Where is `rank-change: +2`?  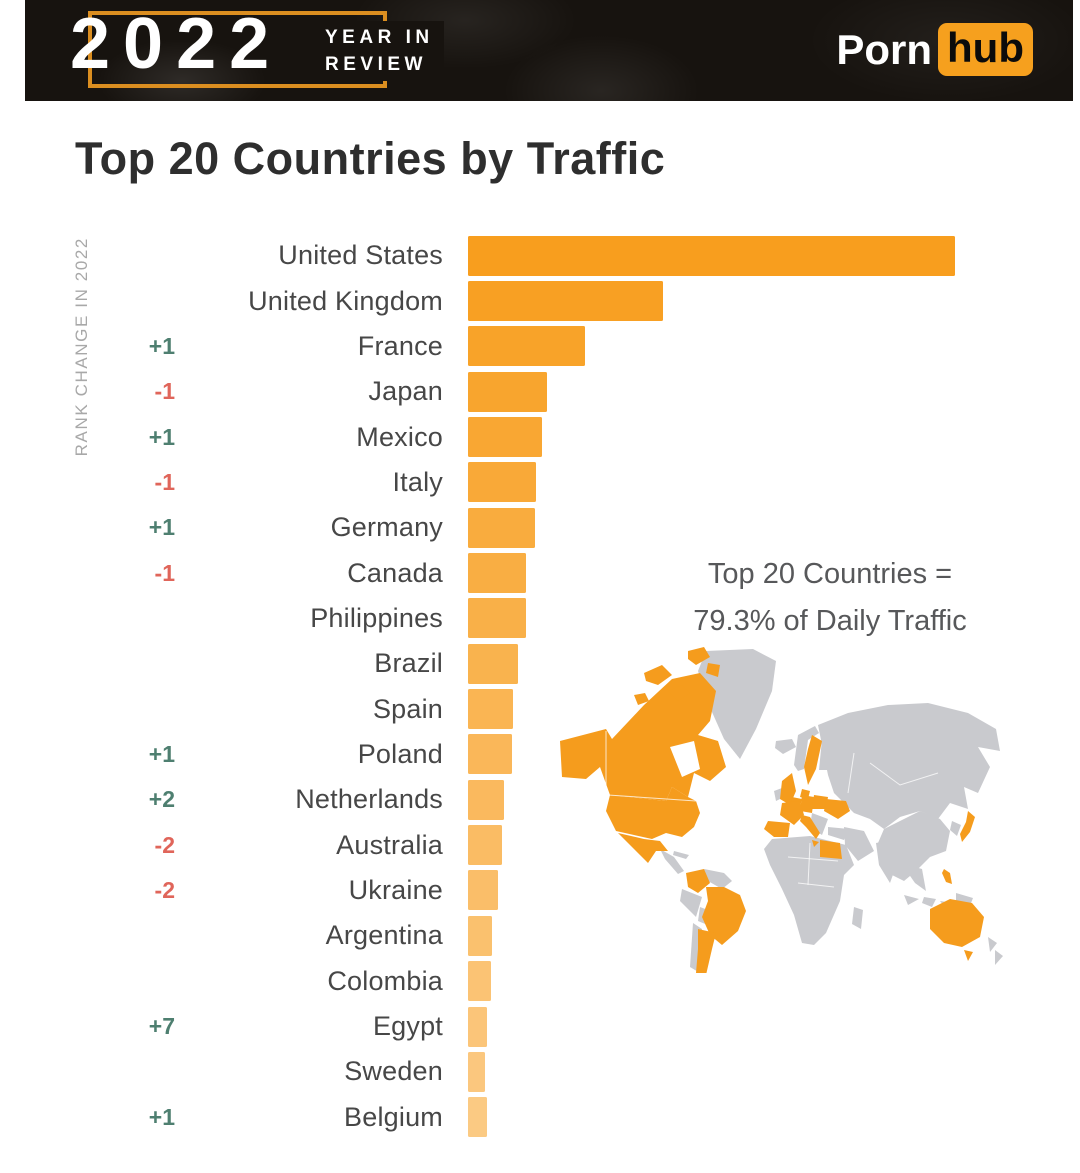
rank-change: +2 is located at coordinates (161, 799).